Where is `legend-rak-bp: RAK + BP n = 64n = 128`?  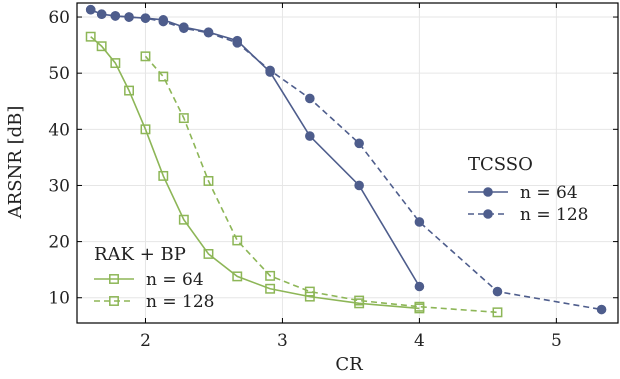 legend-rak-bp: RAK + BP n = 64n = 128 is located at coordinates (154, 278).